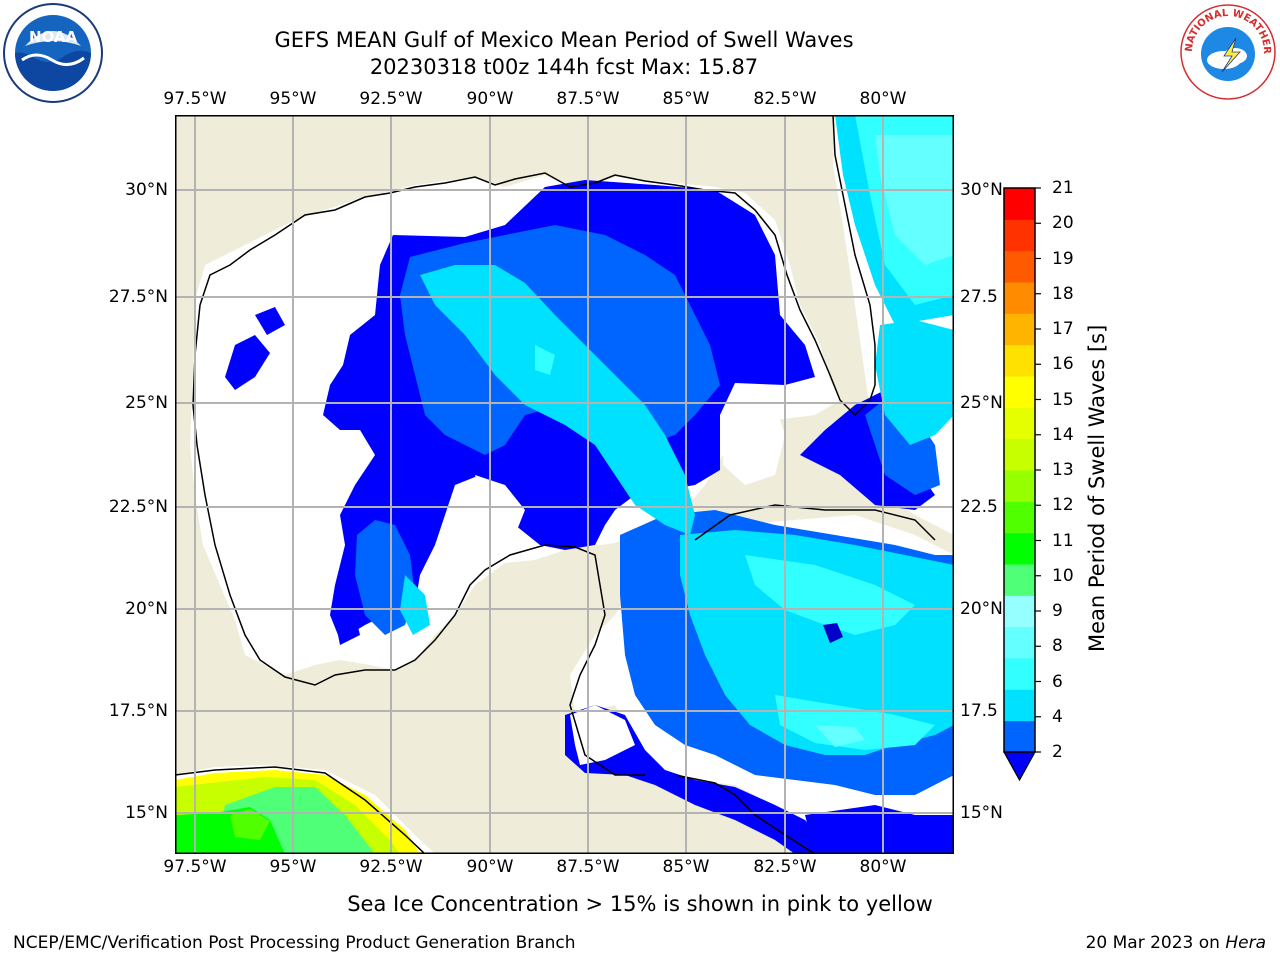 This screenshot has width=1280, height=960. Describe the element at coordinates (1057, 611) in the screenshot. I see `colorbar-tick-label: 9` at that location.